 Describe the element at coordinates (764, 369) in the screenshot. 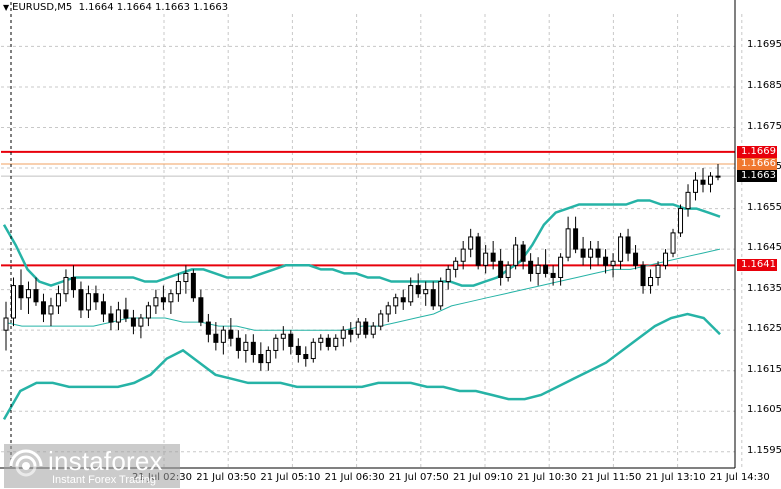

I see `price-tick-label: 1.1615` at that location.